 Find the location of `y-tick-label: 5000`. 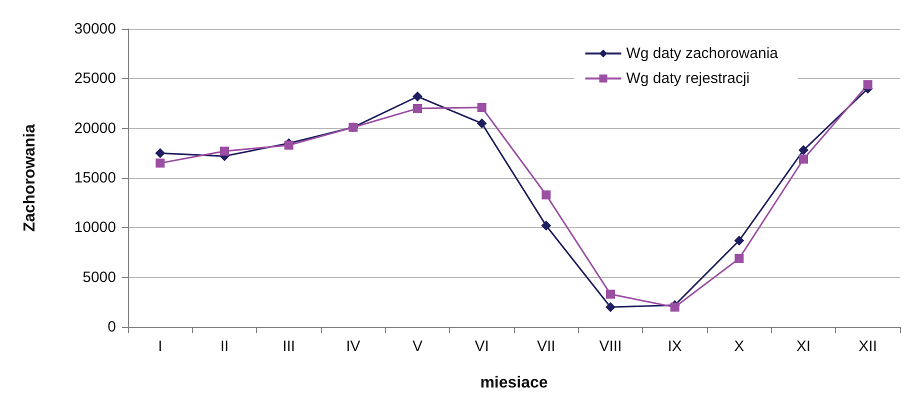

y-tick-label: 5000 is located at coordinates (99, 277).